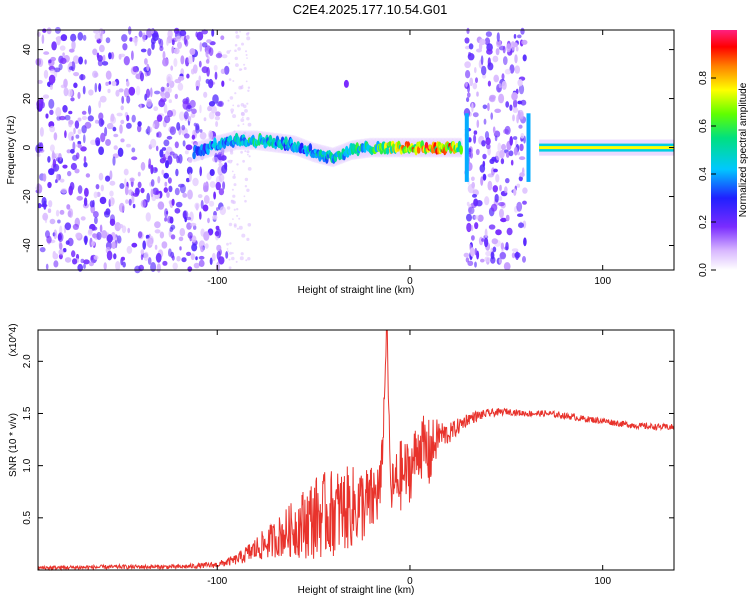 This screenshot has height=600, width=750. I want to click on x-tick-label: -100, so click(217, 281).